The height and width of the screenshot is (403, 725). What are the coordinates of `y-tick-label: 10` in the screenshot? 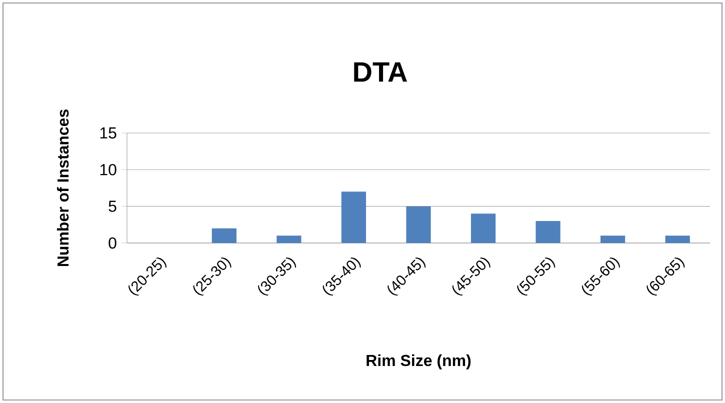 It's located at (108, 170).